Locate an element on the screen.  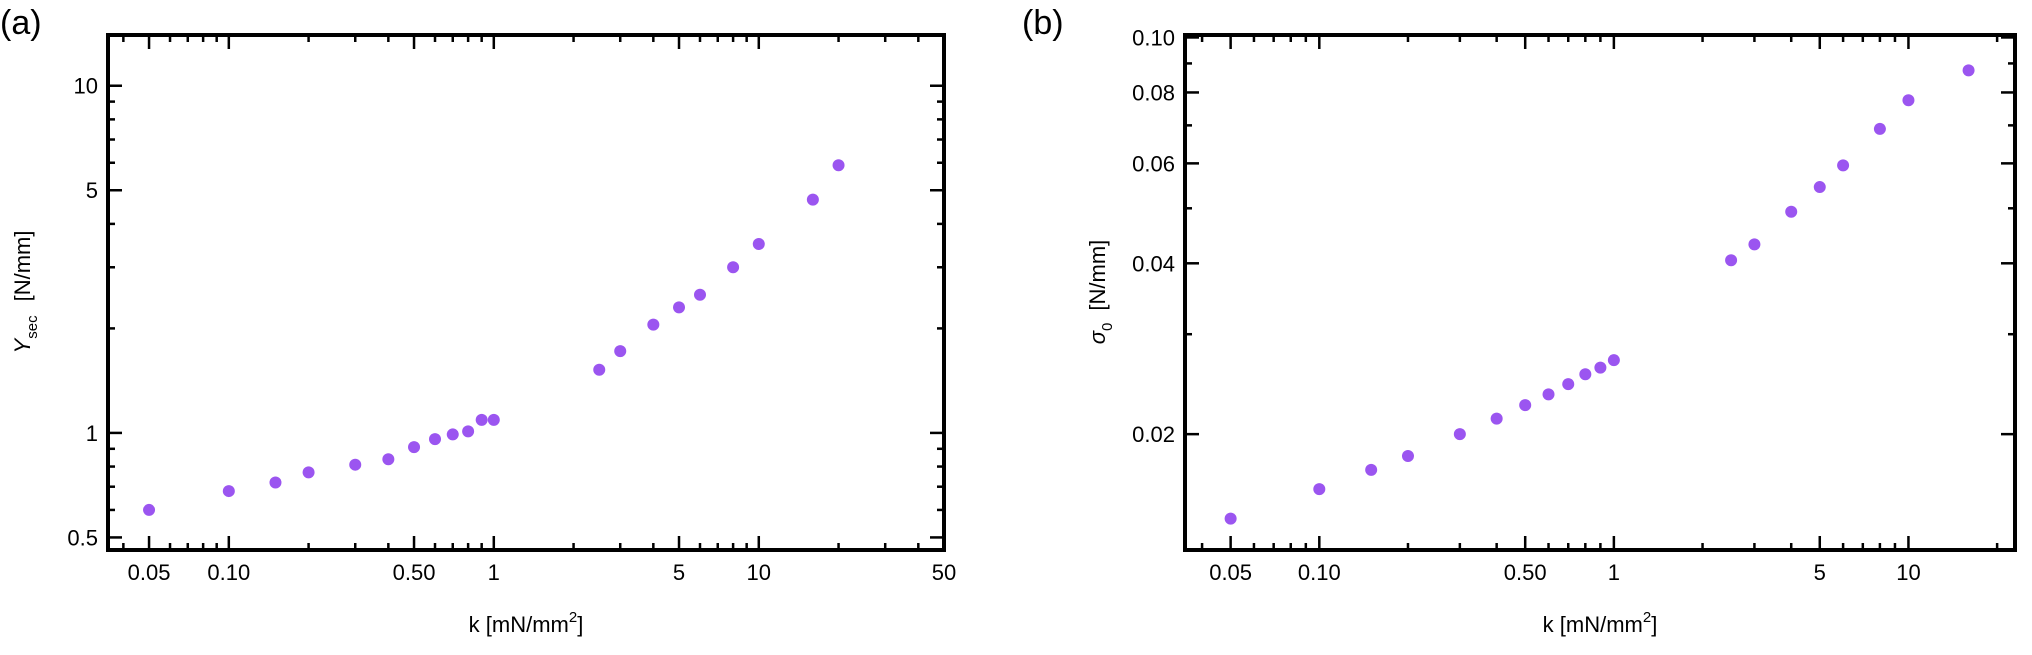
x-tick-label-a: 10 is located at coordinates (759, 572).